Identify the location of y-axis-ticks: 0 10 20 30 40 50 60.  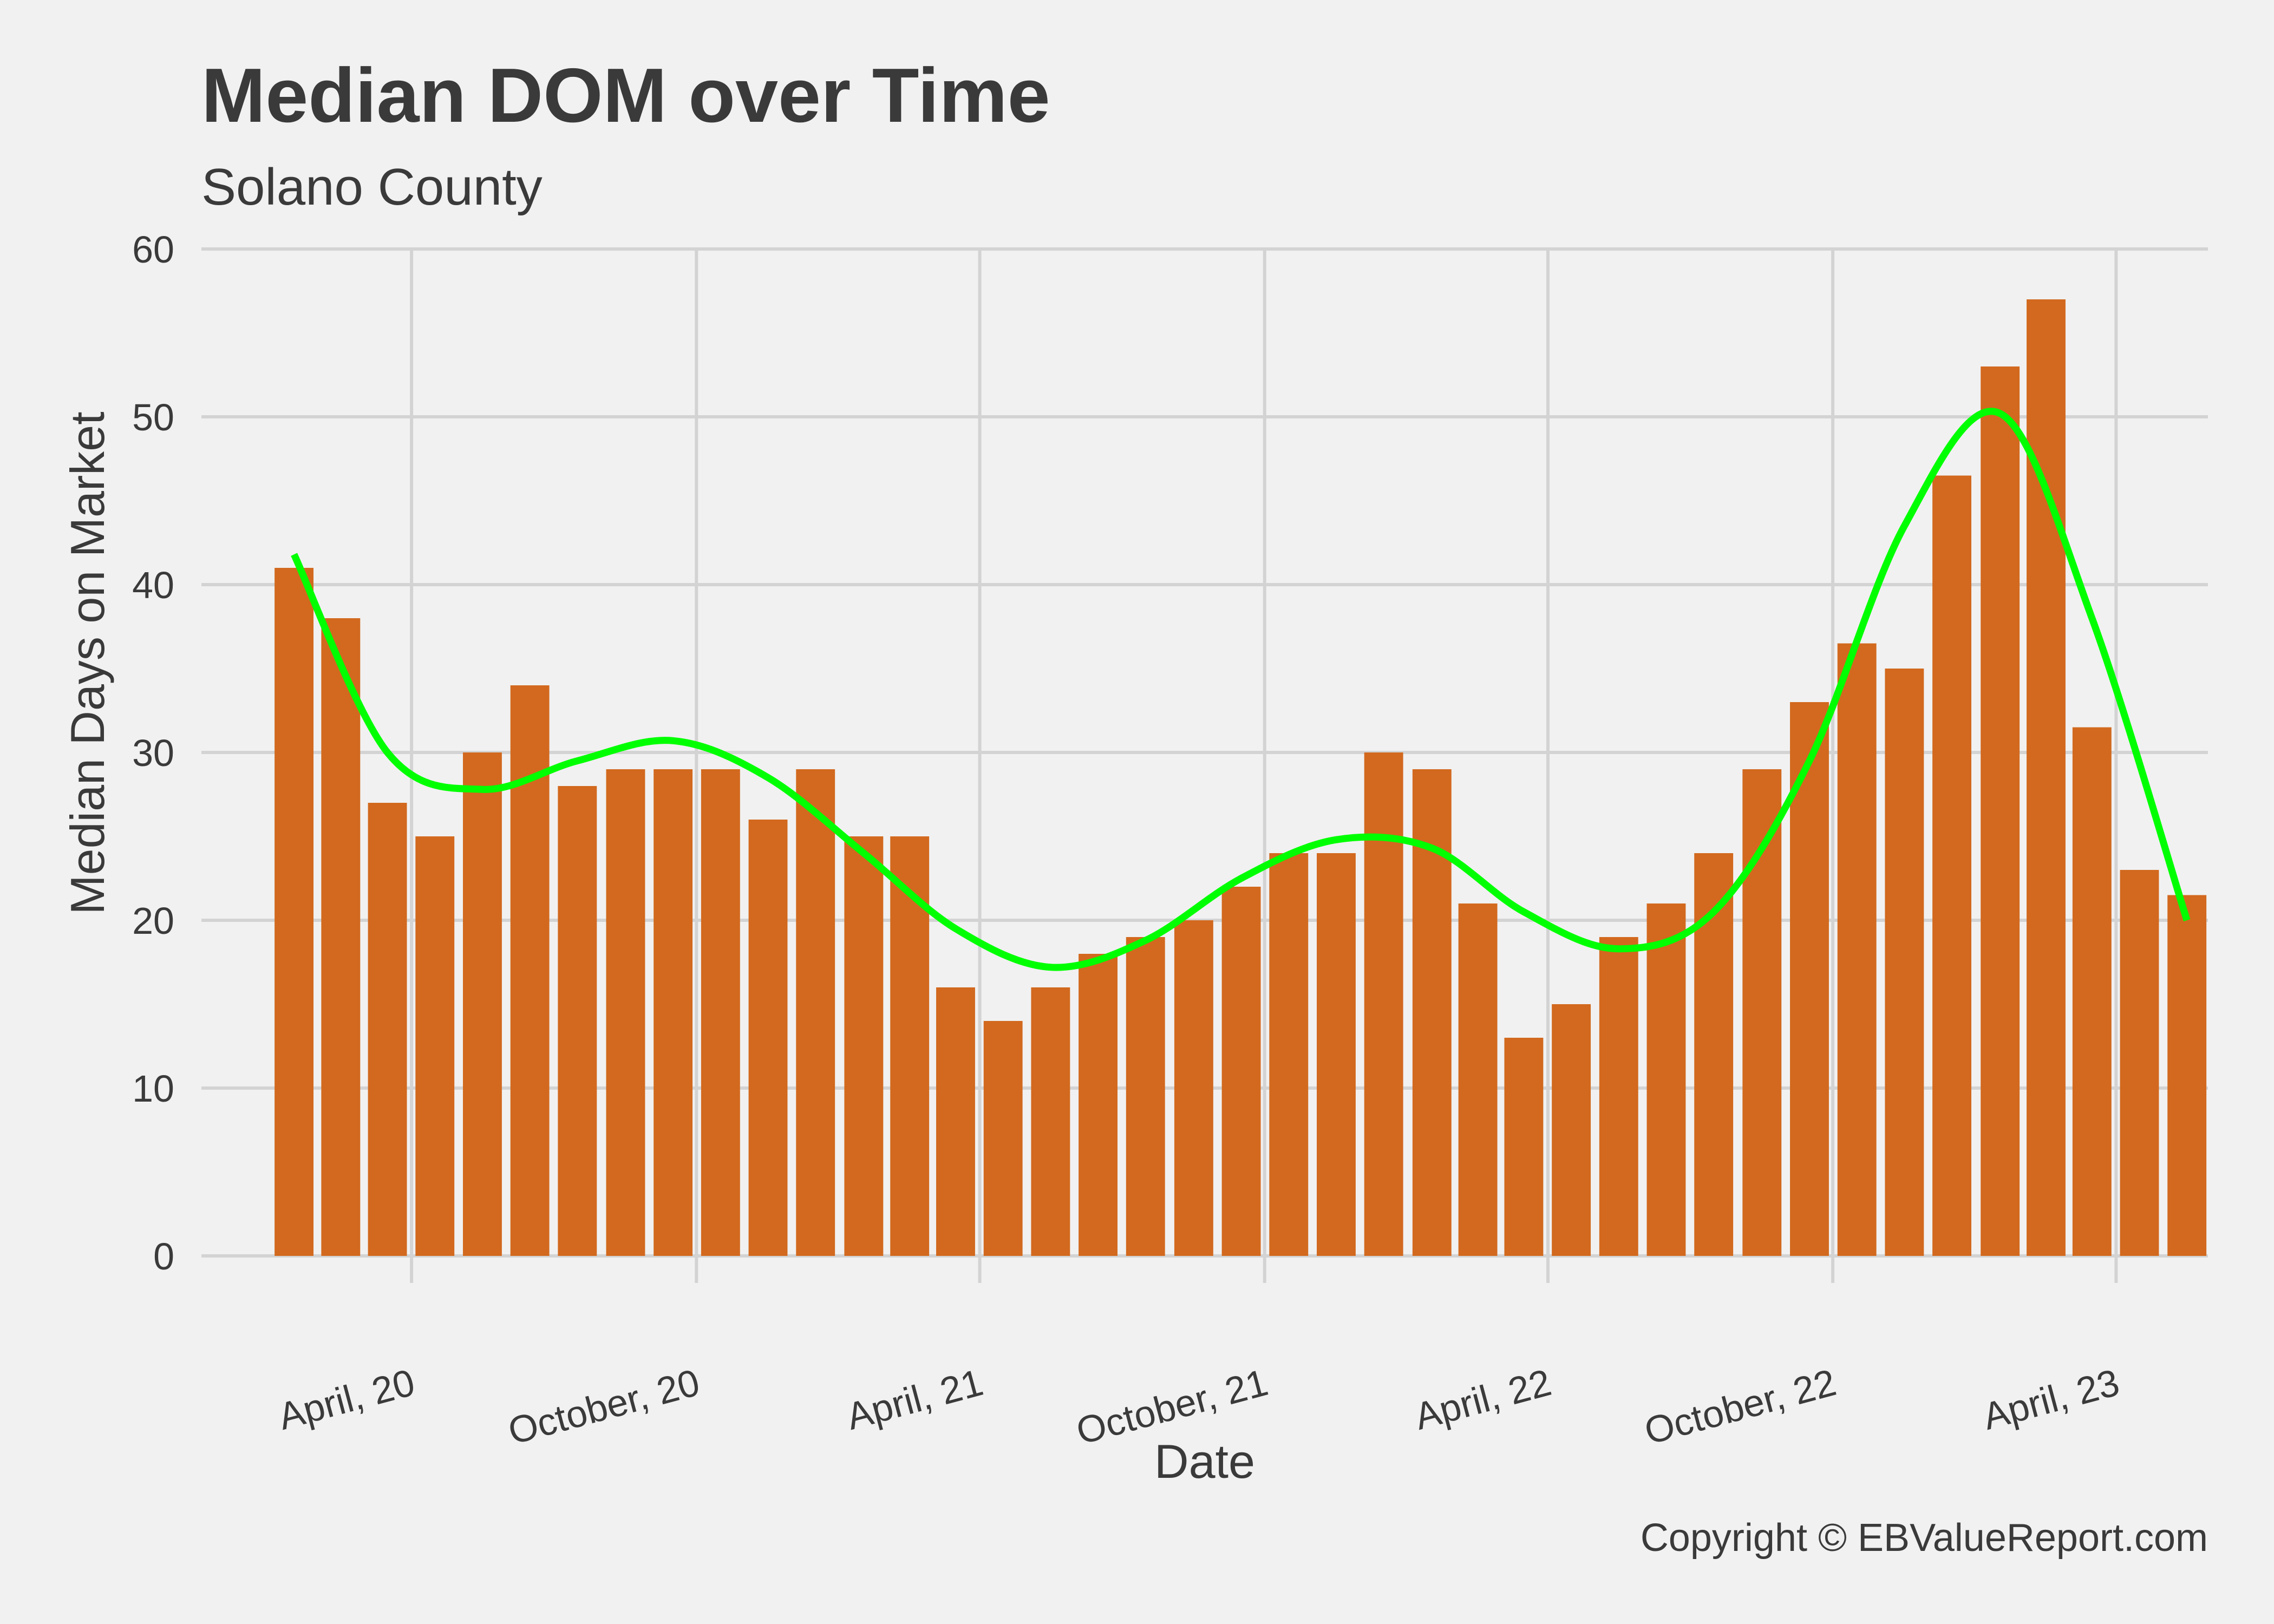
(153, 753).